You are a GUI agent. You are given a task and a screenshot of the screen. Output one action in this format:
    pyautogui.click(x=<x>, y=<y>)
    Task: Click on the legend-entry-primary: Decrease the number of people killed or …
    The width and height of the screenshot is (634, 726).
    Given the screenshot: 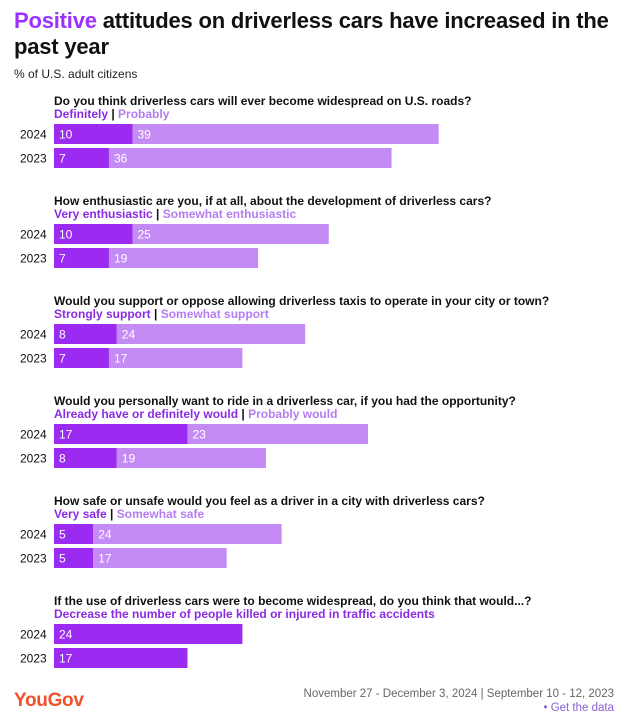 What is the action you would take?
    pyautogui.click(x=244, y=614)
    